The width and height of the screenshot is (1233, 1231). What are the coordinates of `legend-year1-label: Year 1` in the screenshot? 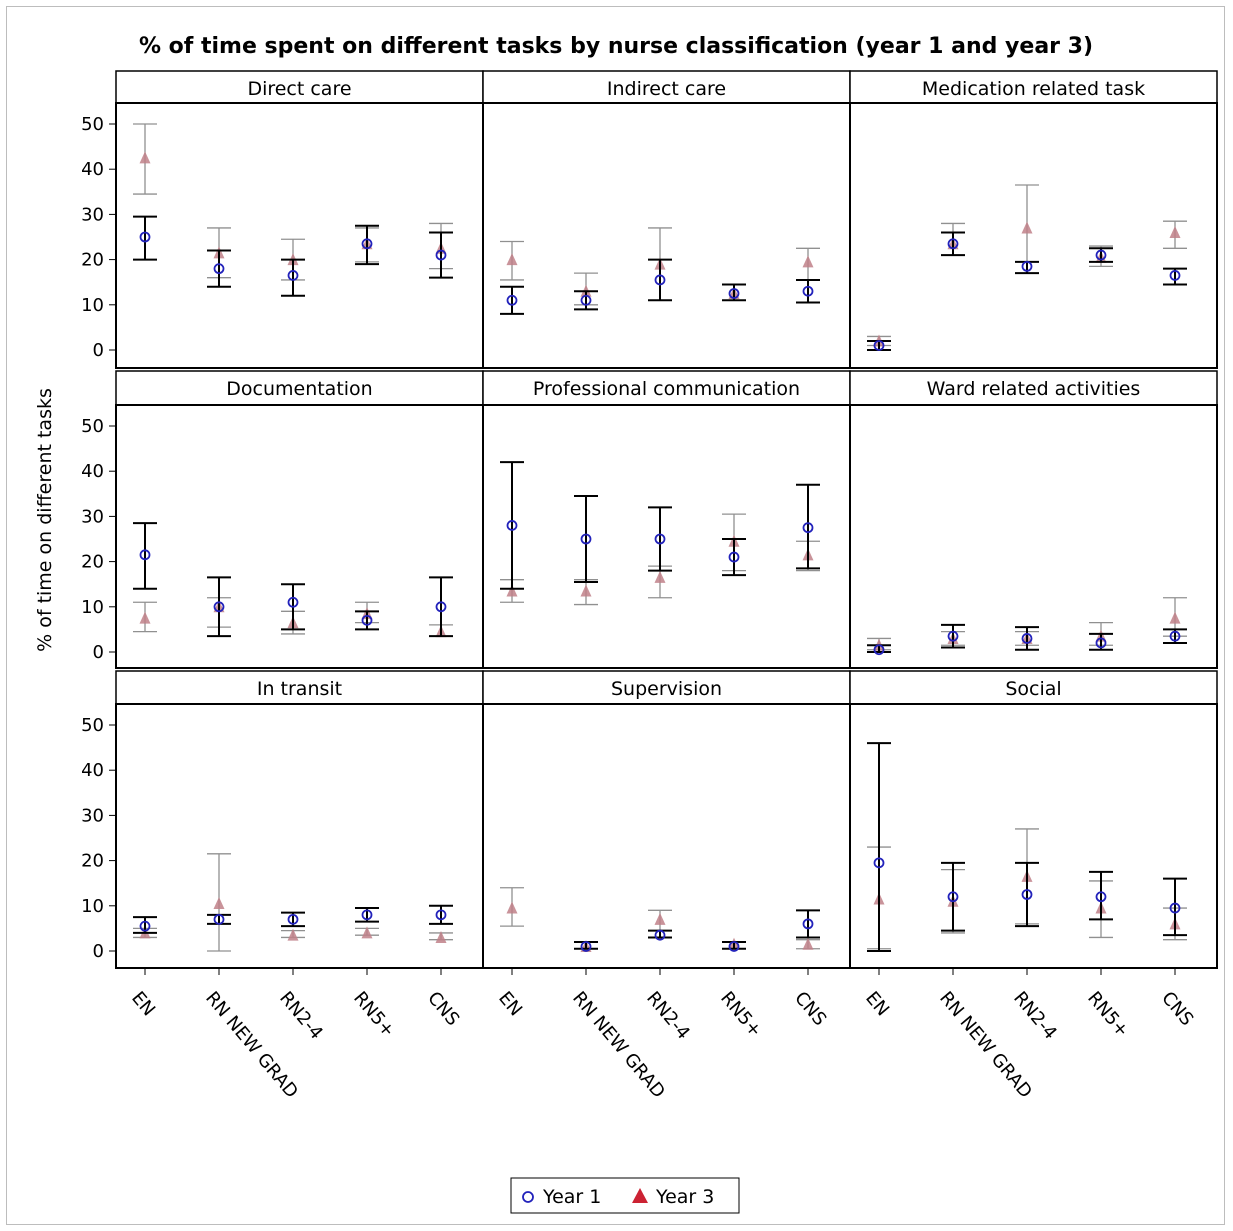 It's located at (571, 1197).